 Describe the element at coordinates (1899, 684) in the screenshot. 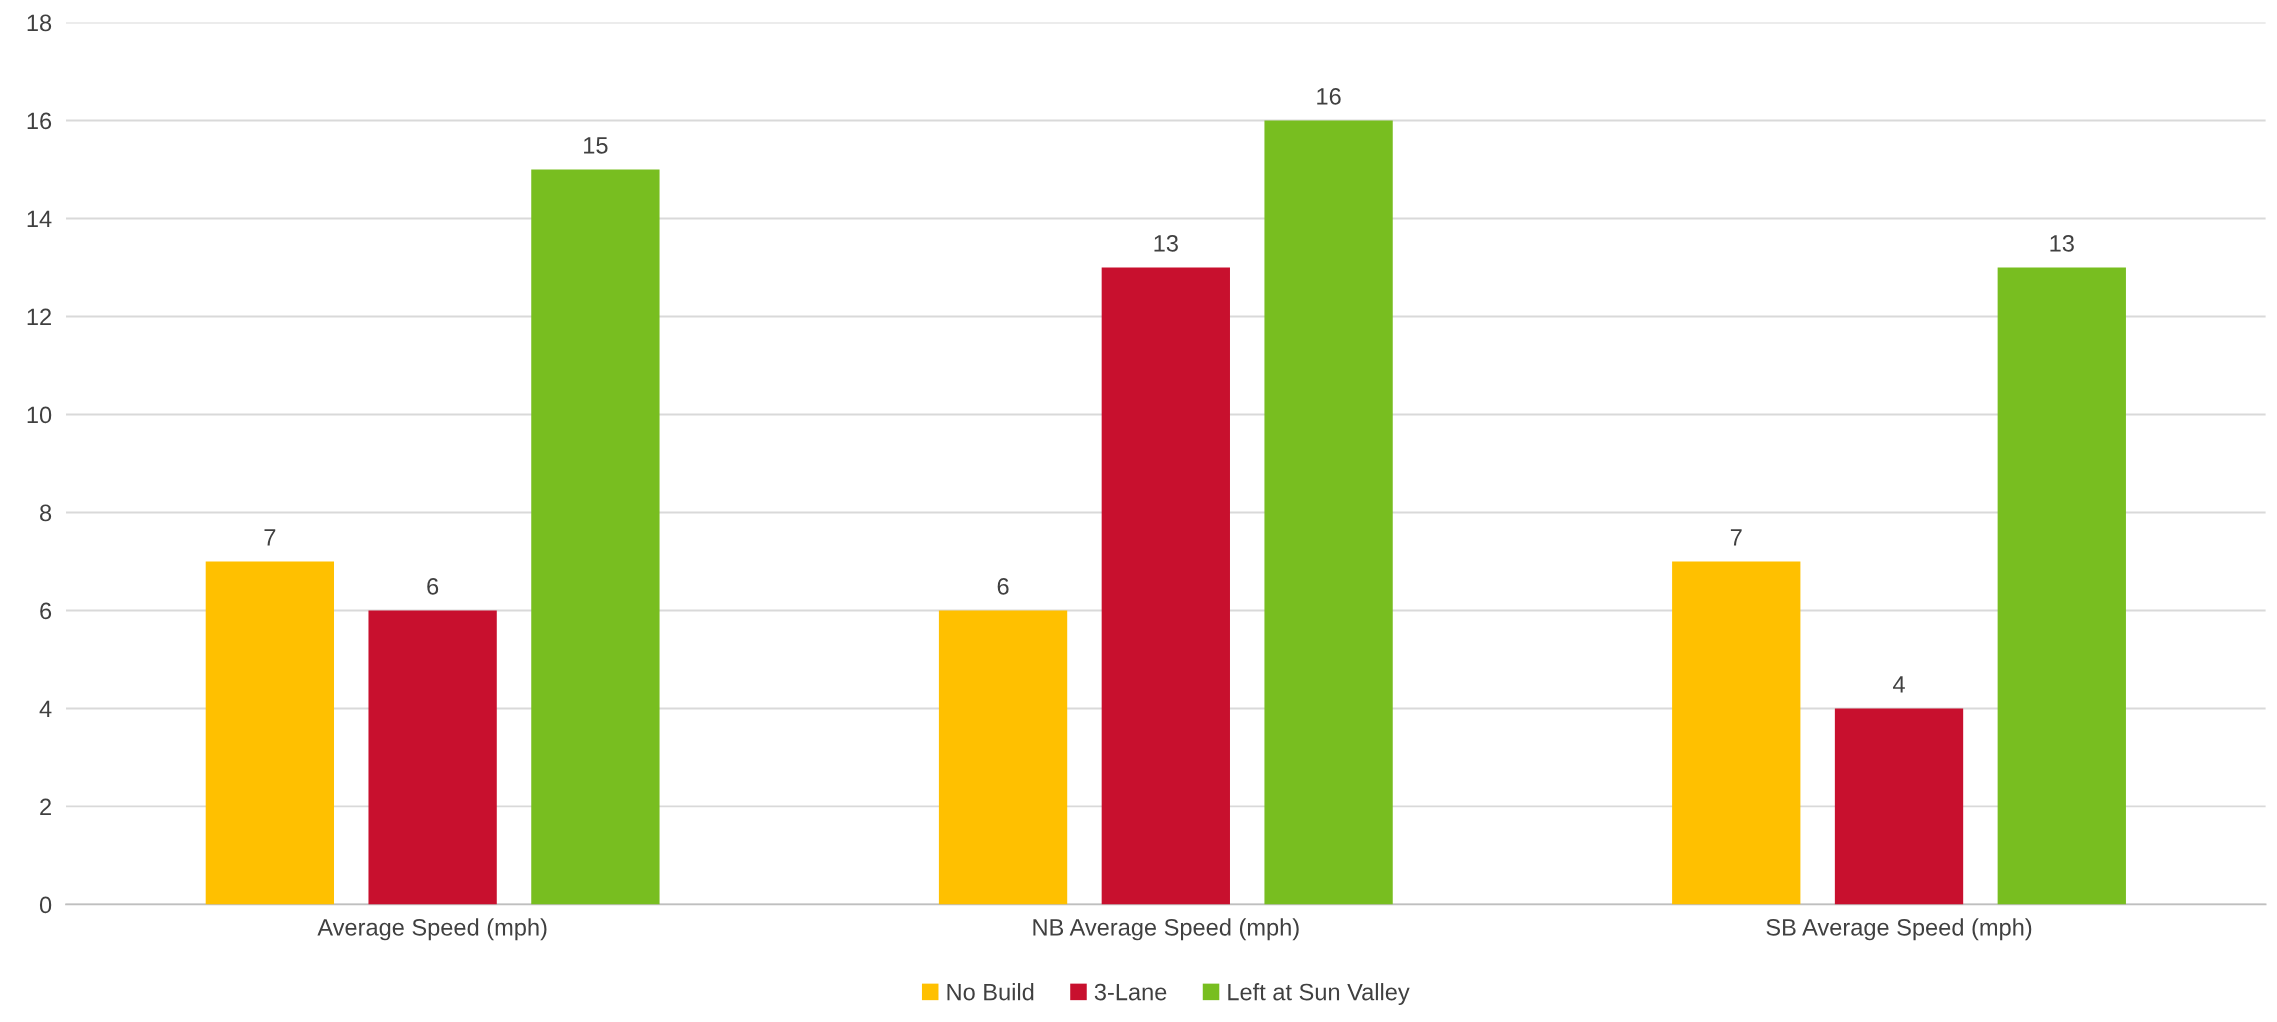

I see `data-label: 4` at that location.